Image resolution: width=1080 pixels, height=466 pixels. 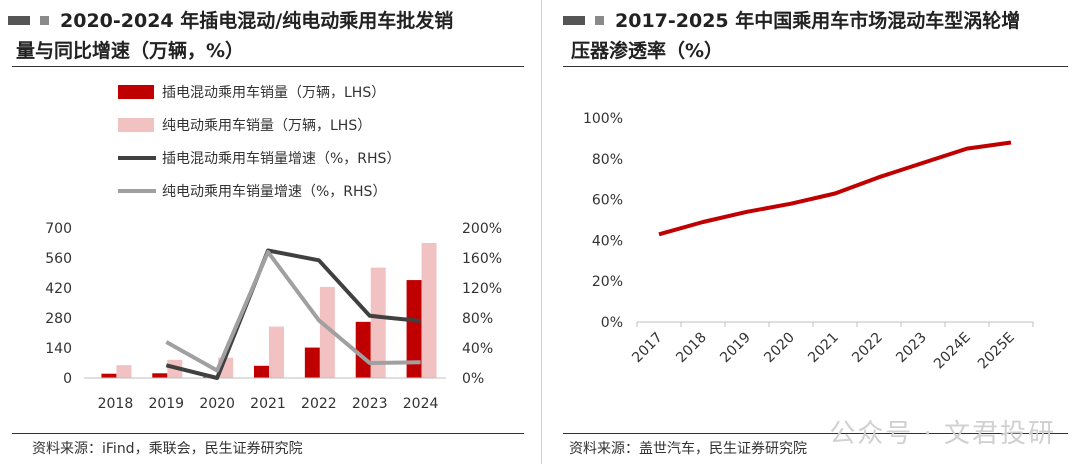 I want to click on x-tick-label: 2017, so click(x=647, y=348).